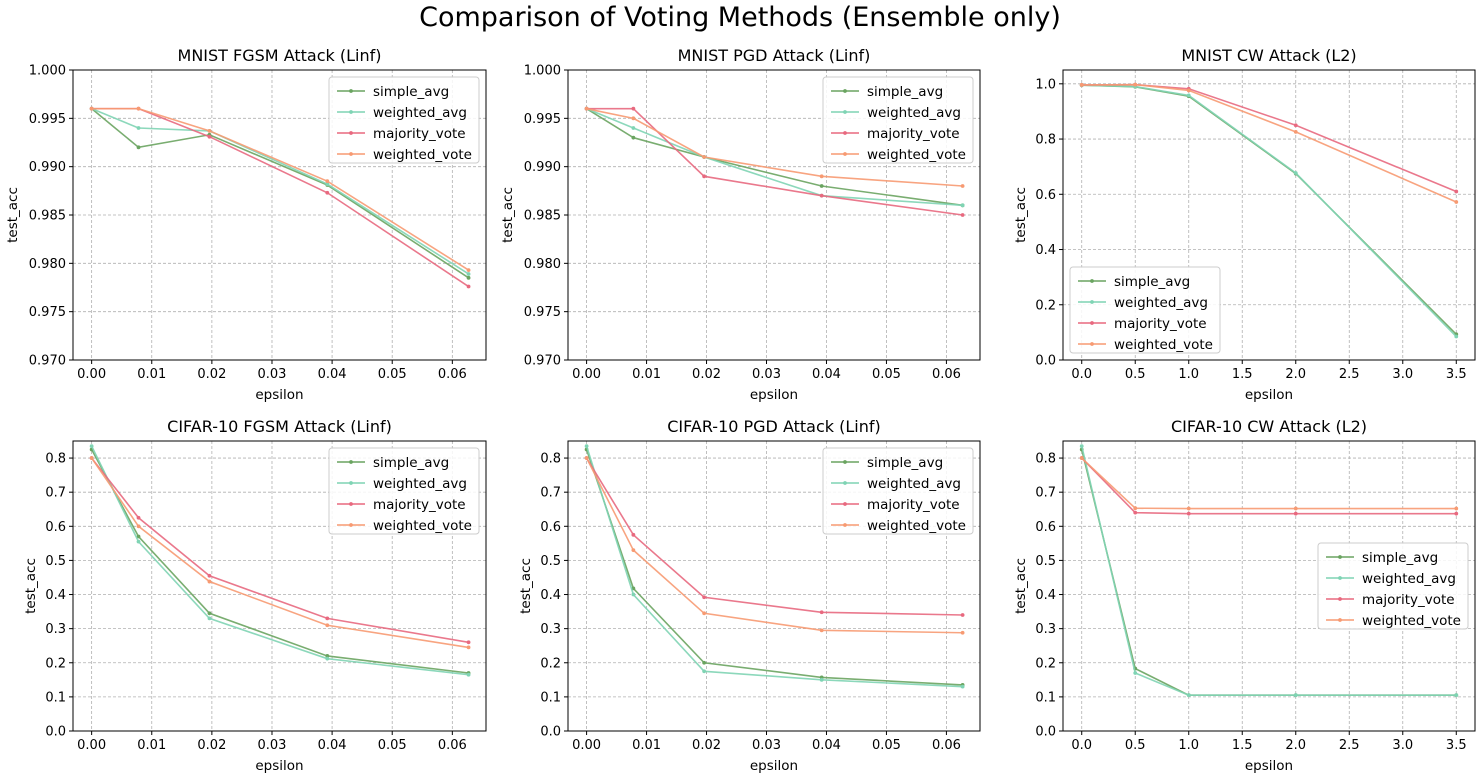 This screenshot has width=1480, height=779. I want to click on x-tick-label: 0.04, so click(332, 374).